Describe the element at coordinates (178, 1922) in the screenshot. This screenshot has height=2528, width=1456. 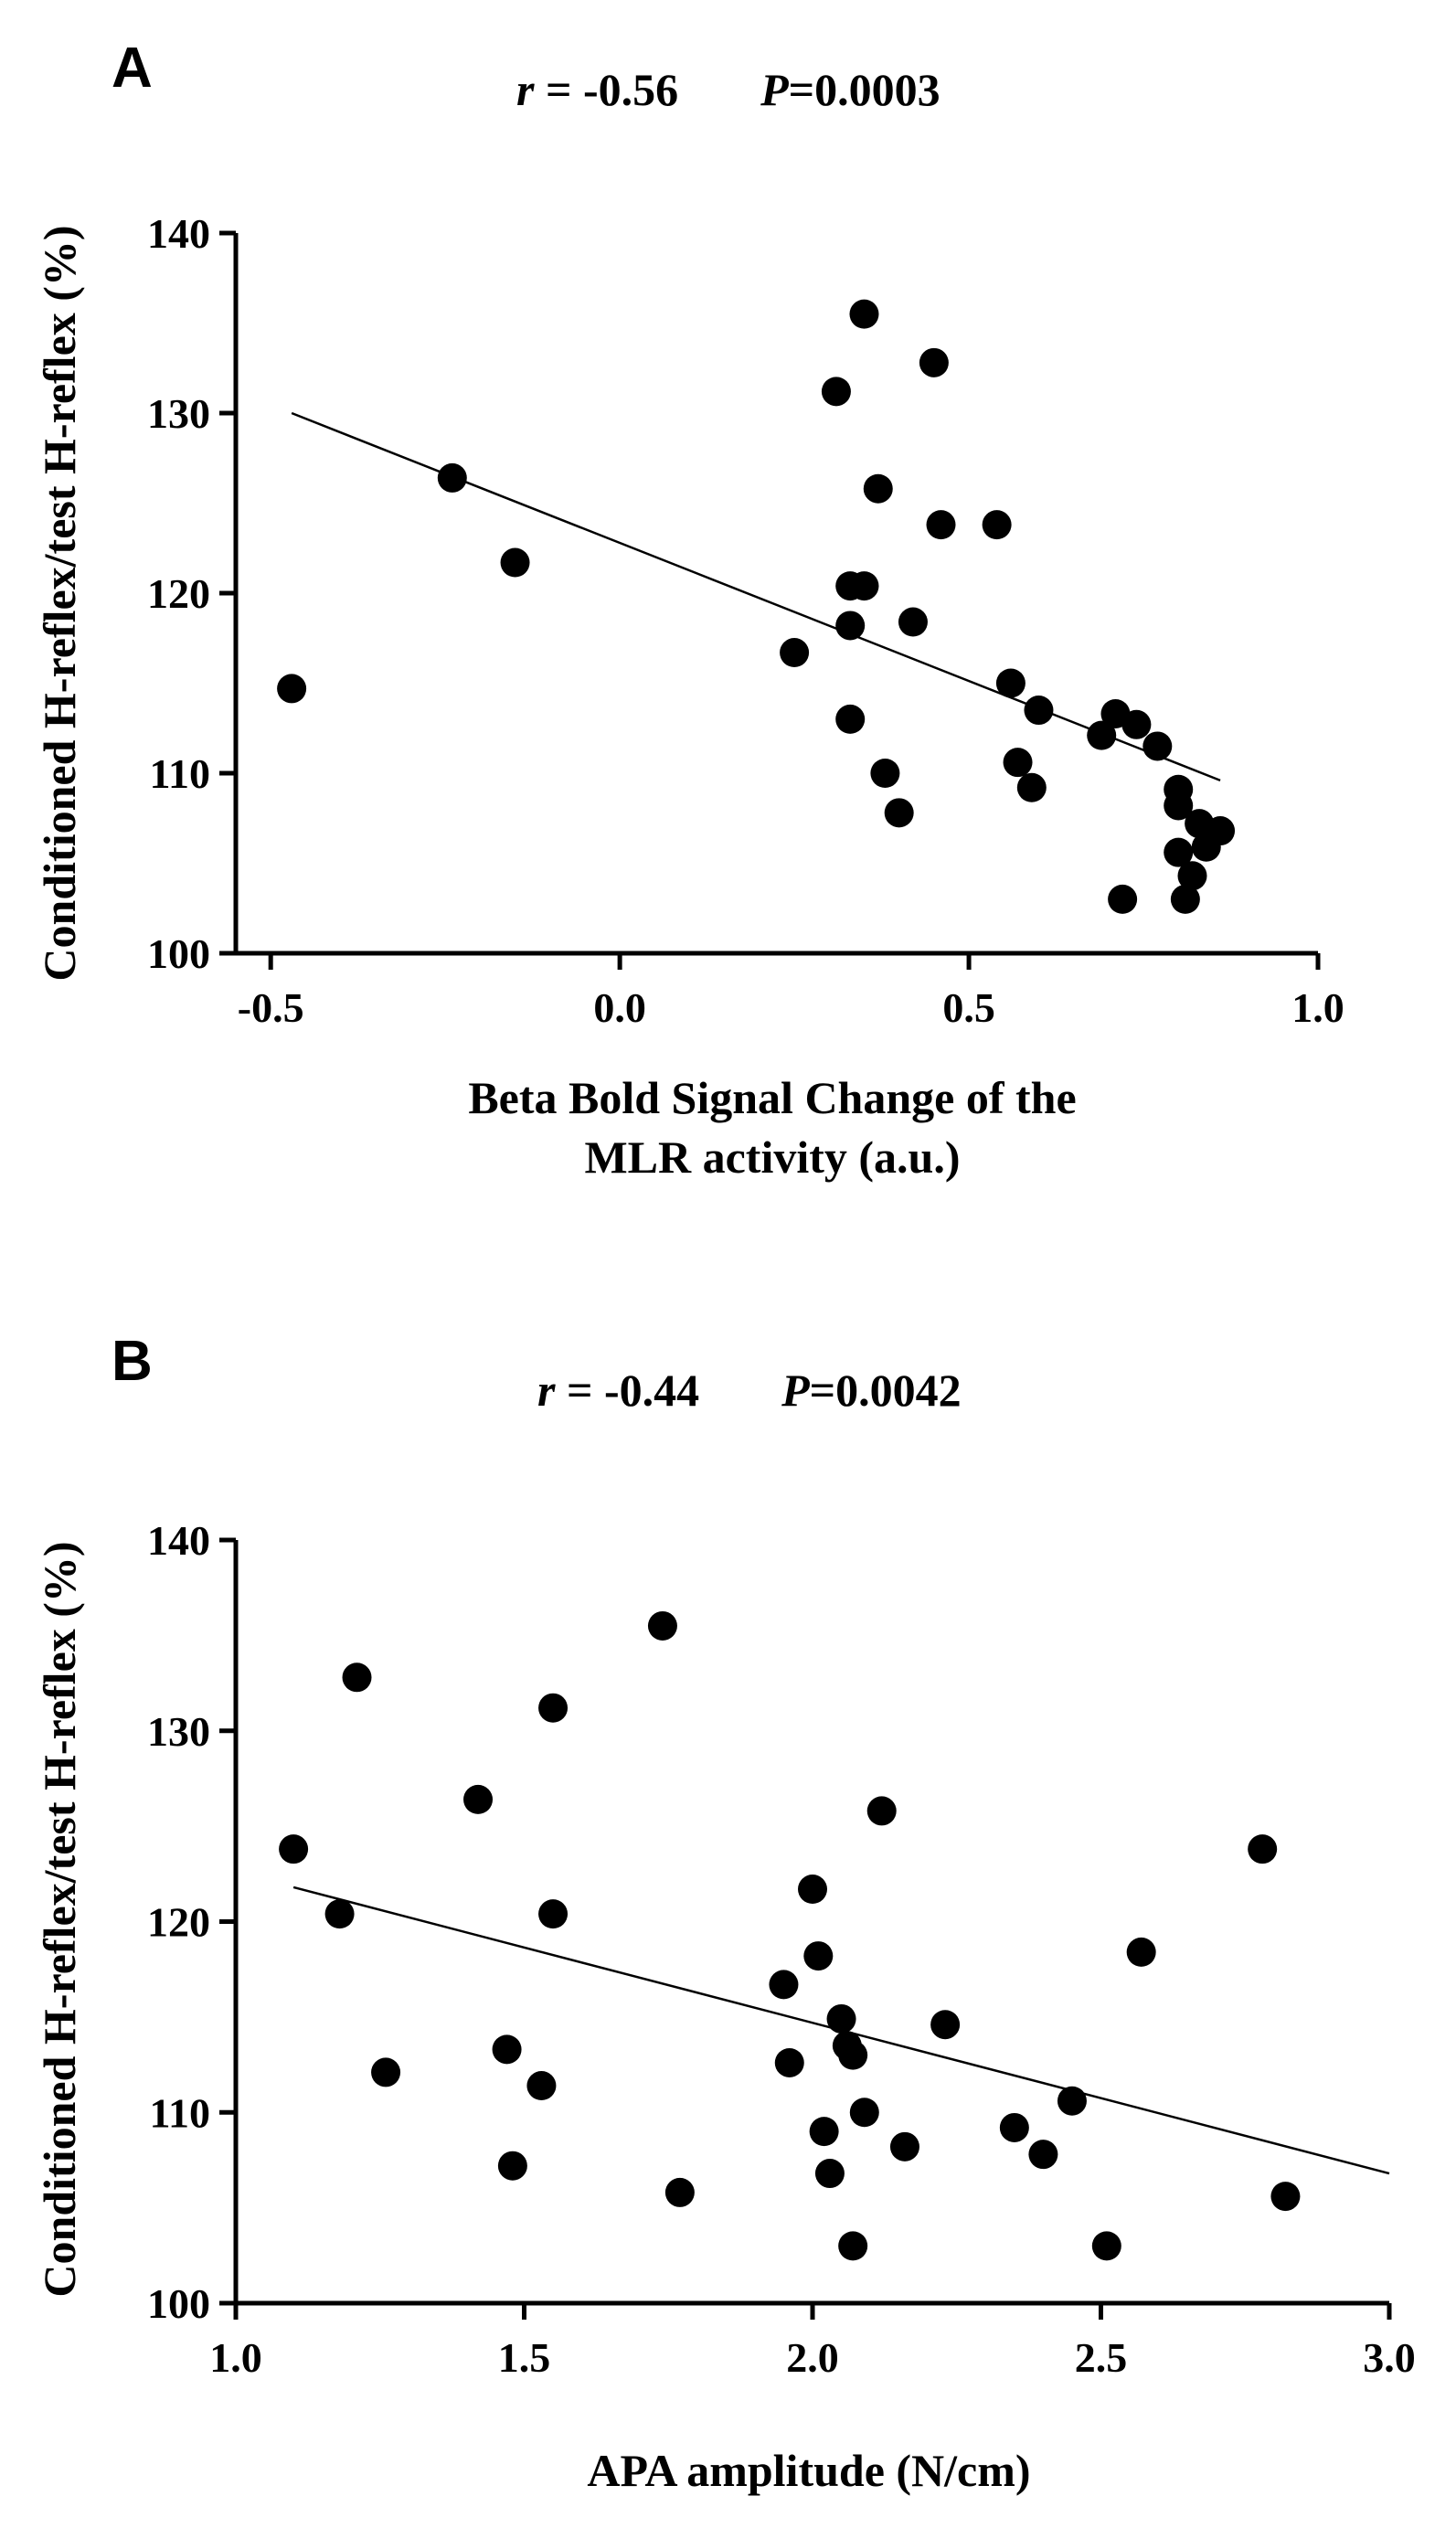
I see `y-tick-label-b: 120` at that location.